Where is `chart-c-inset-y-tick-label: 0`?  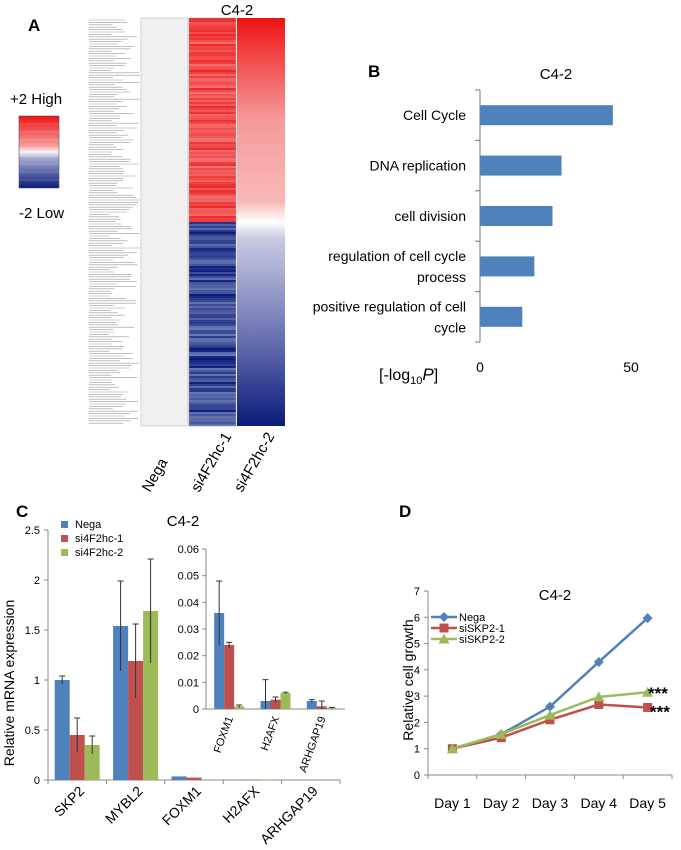 chart-c-inset-y-tick-label: 0 is located at coordinates (196, 710).